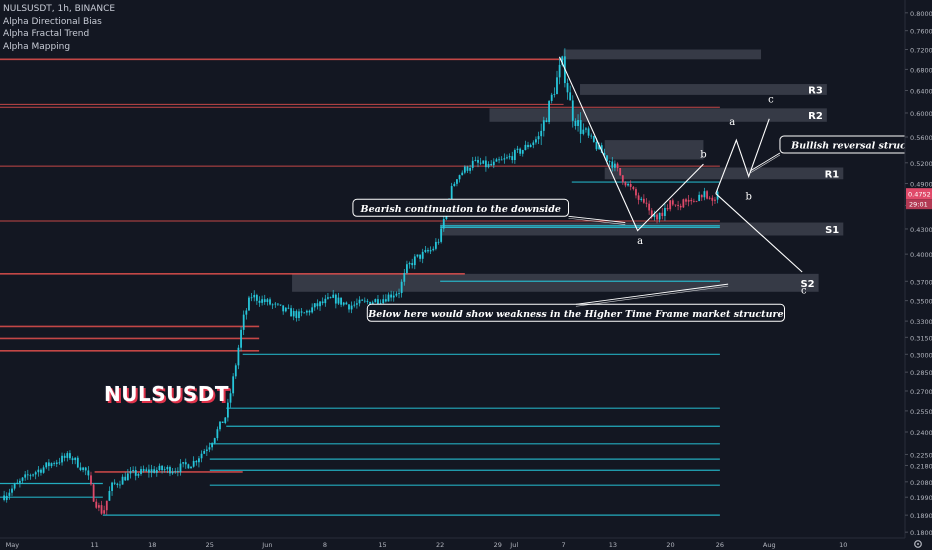 This screenshot has height=550, width=932. I want to click on y-tick-label: 0.2400, so click(921, 433).